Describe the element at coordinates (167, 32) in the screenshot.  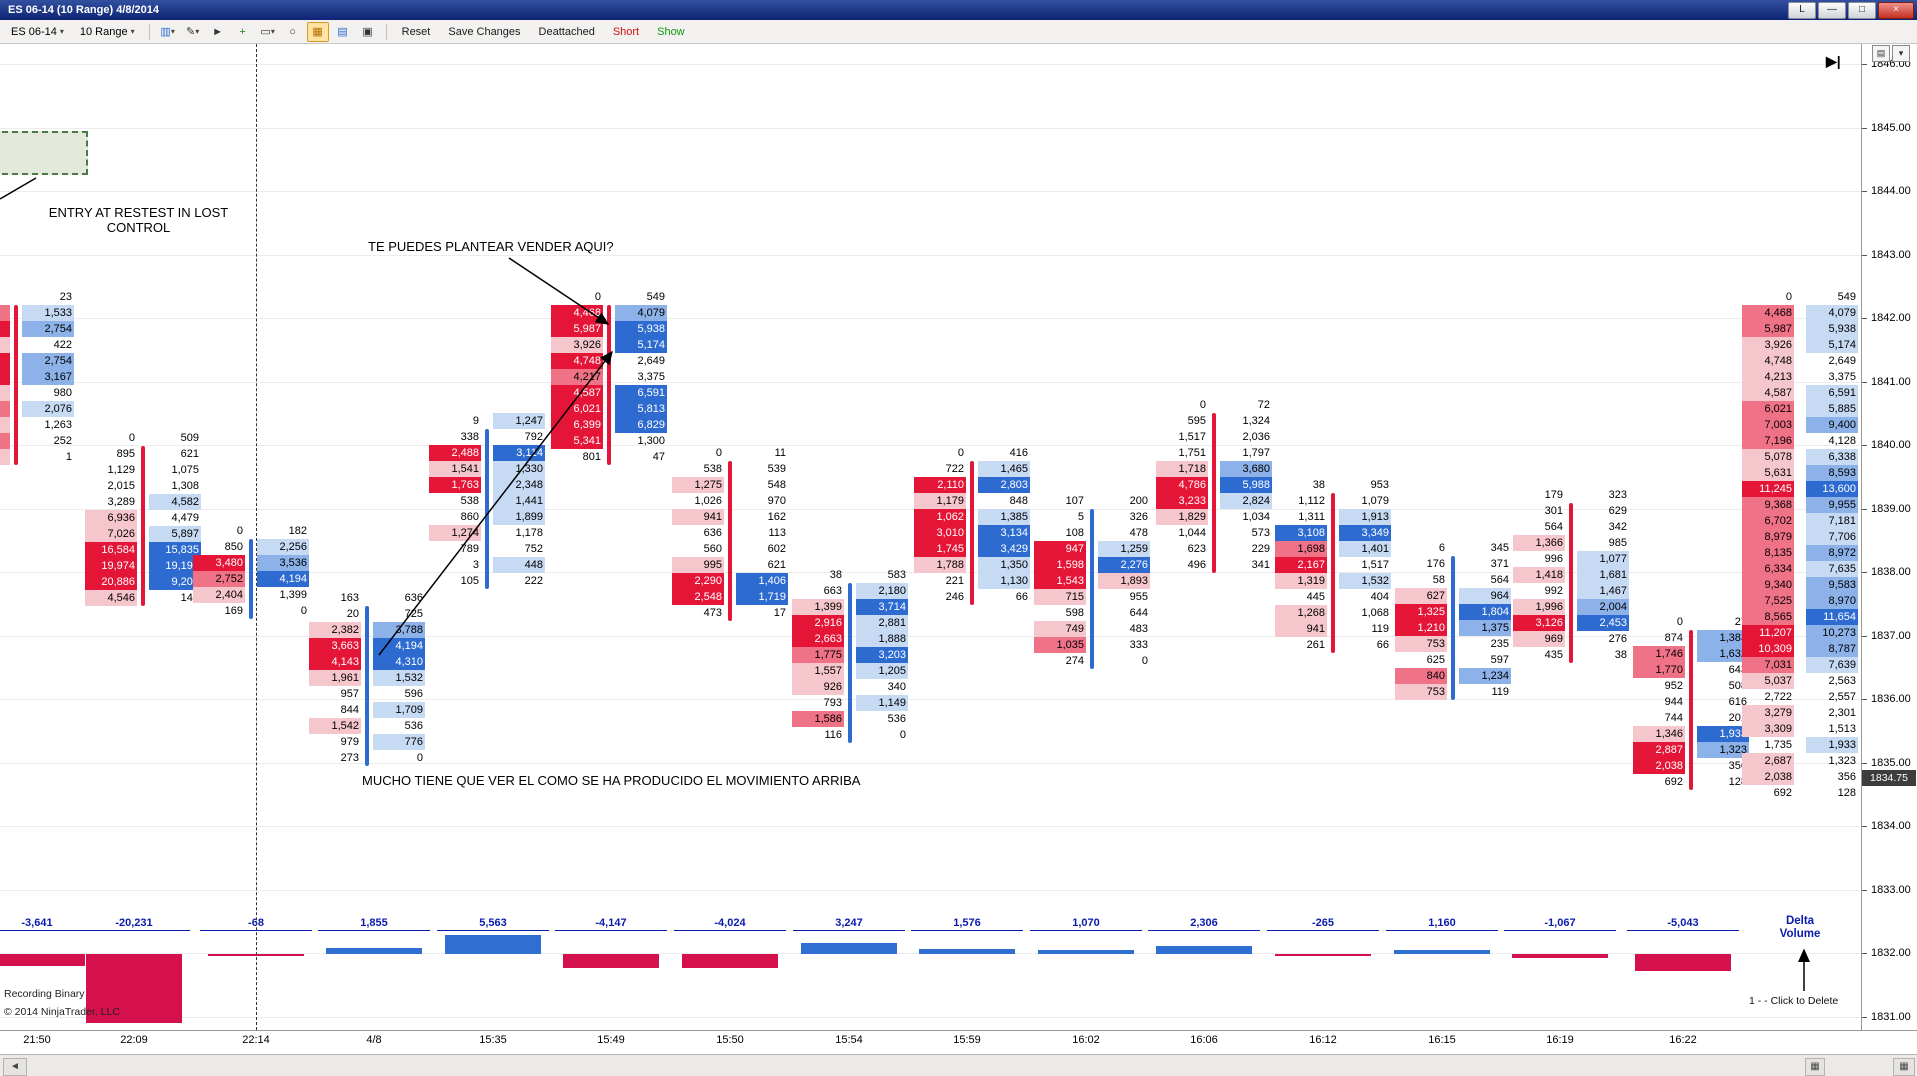
I see `chart-style-icon: ▥ ▾` at that location.